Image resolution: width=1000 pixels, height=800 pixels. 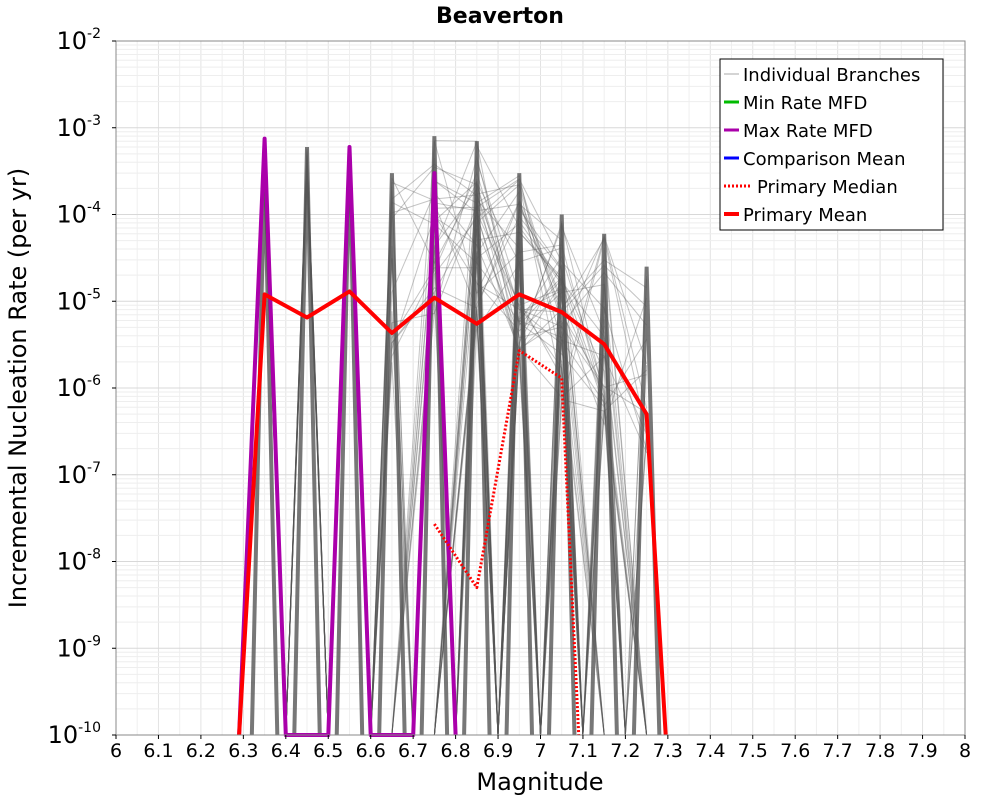 I want to click on y-tick-label: 10⁻⁸, so click(x=78, y=561).